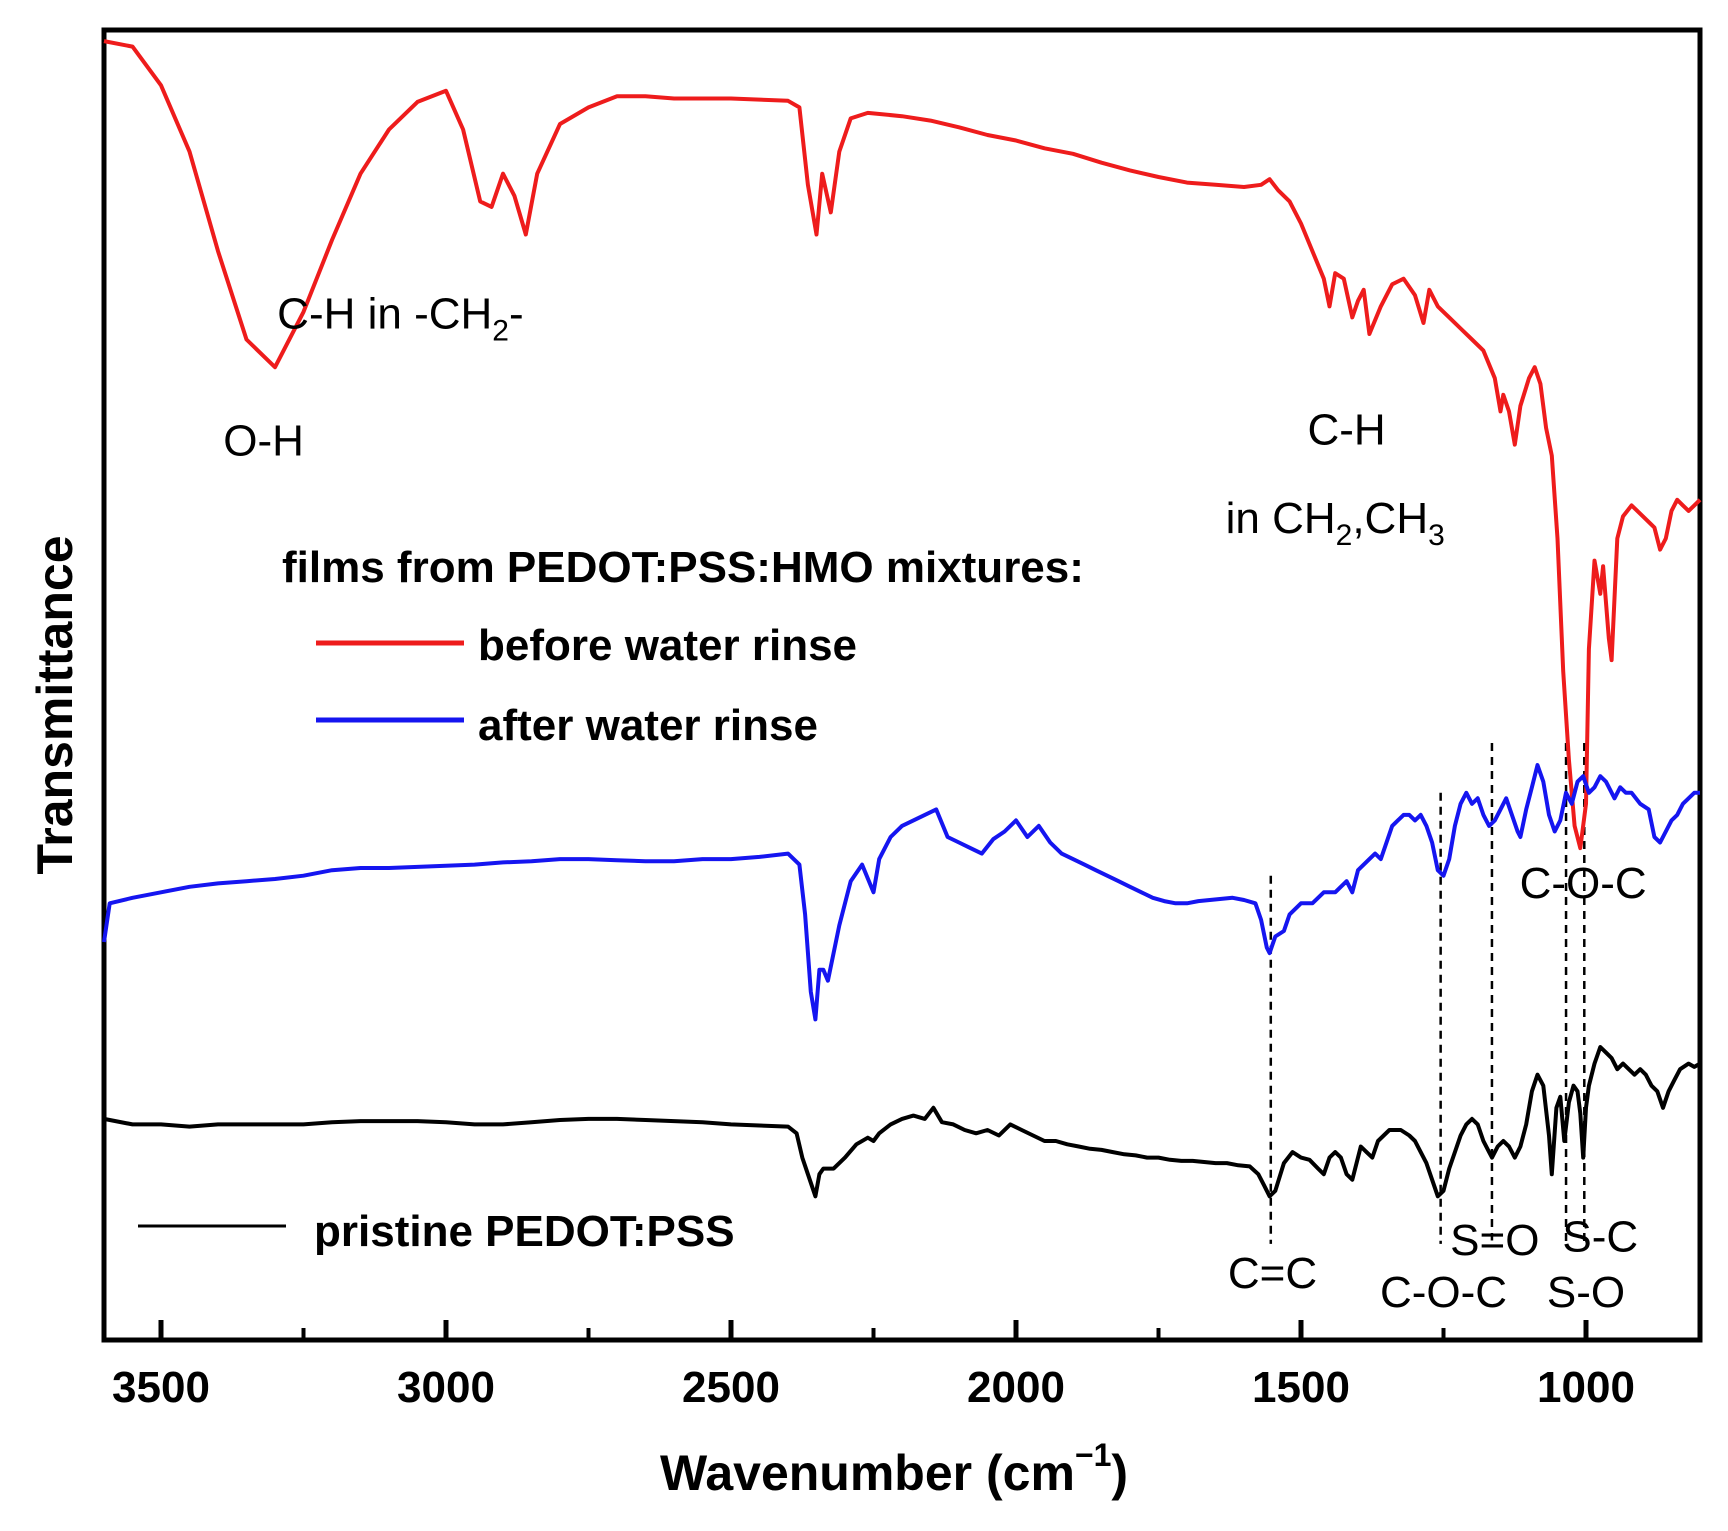 This screenshot has height=1531, width=1728. Describe the element at coordinates (1301, 1387) in the screenshot. I see `x-tick-label-1500: 1500` at that location.